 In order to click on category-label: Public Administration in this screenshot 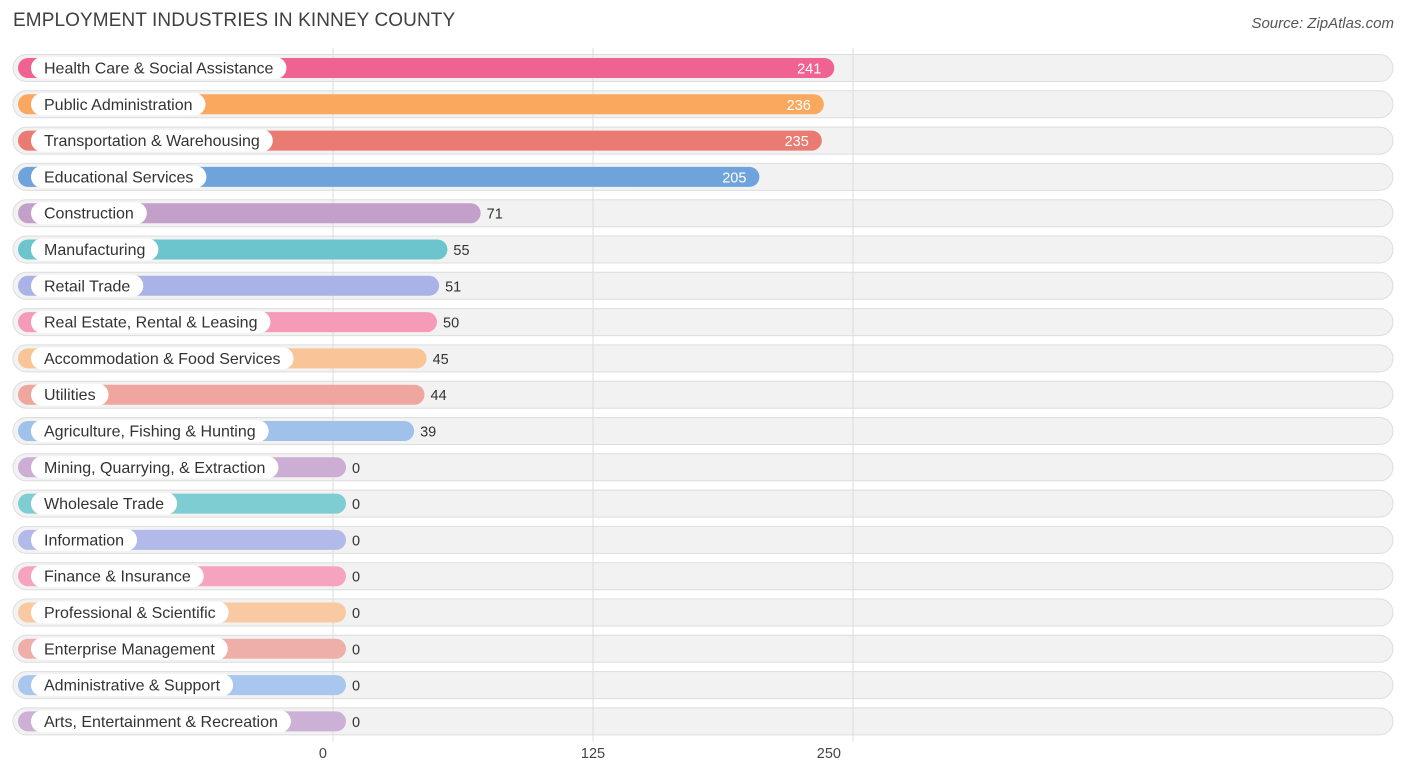, I will do `click(118, 105)`.